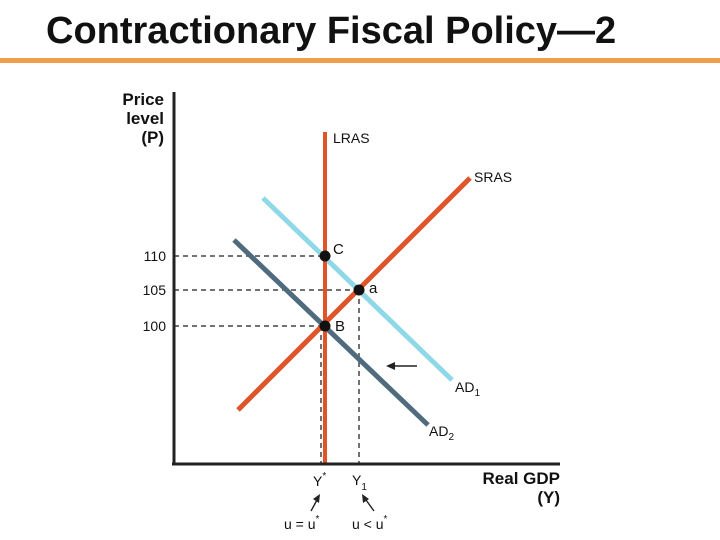  What do you see at coordinates (319, 480) in the screenshot?
I see `y-star-label: Y*` at bounding box center [319, 480].